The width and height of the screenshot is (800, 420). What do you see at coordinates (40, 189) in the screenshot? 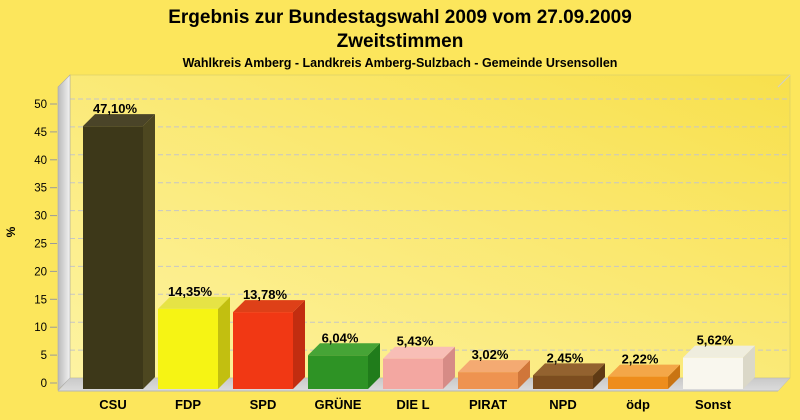
I see `y-tick-label: 35` at bounding box center [40, 189].